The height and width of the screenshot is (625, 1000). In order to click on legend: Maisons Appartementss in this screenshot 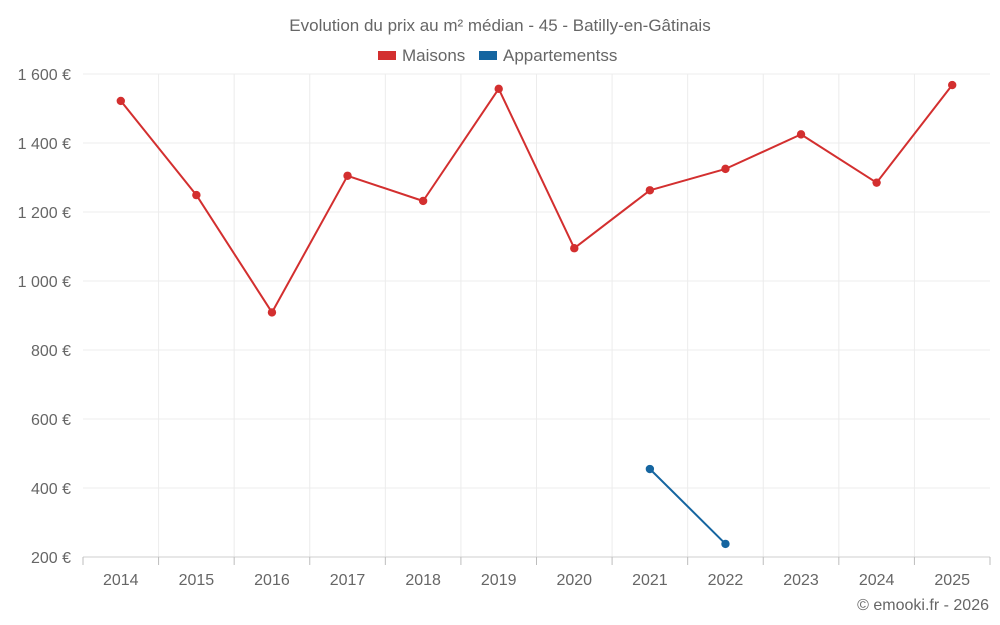, I will do `click(497, 55)`.